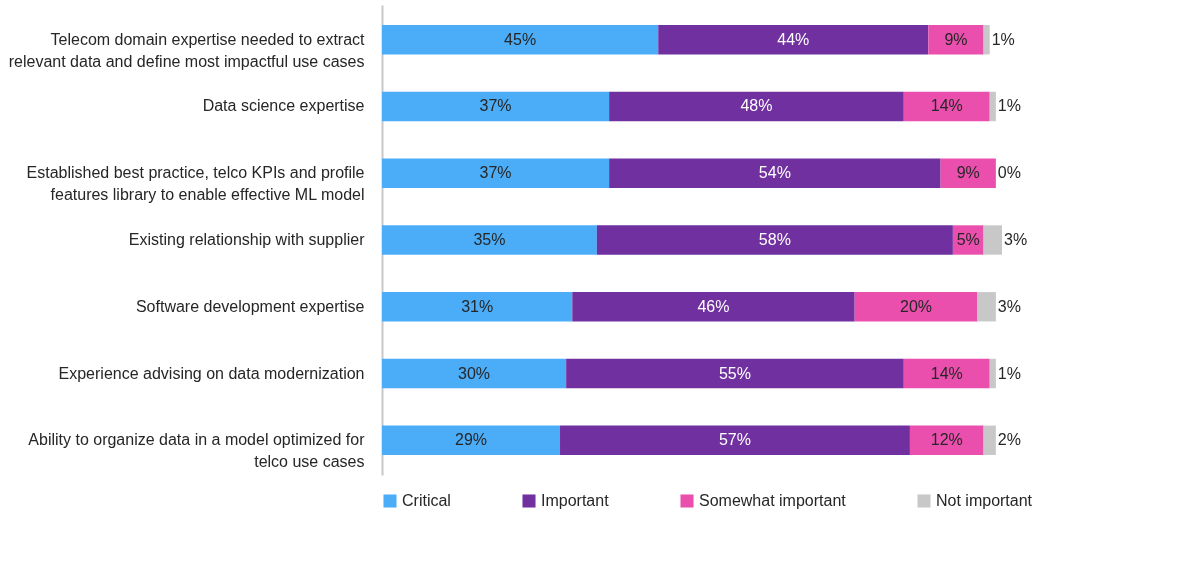 Image resolution: width=1186 pixels, height=565 pixels. I want to click on data-label: 30%, so click(474, 373).